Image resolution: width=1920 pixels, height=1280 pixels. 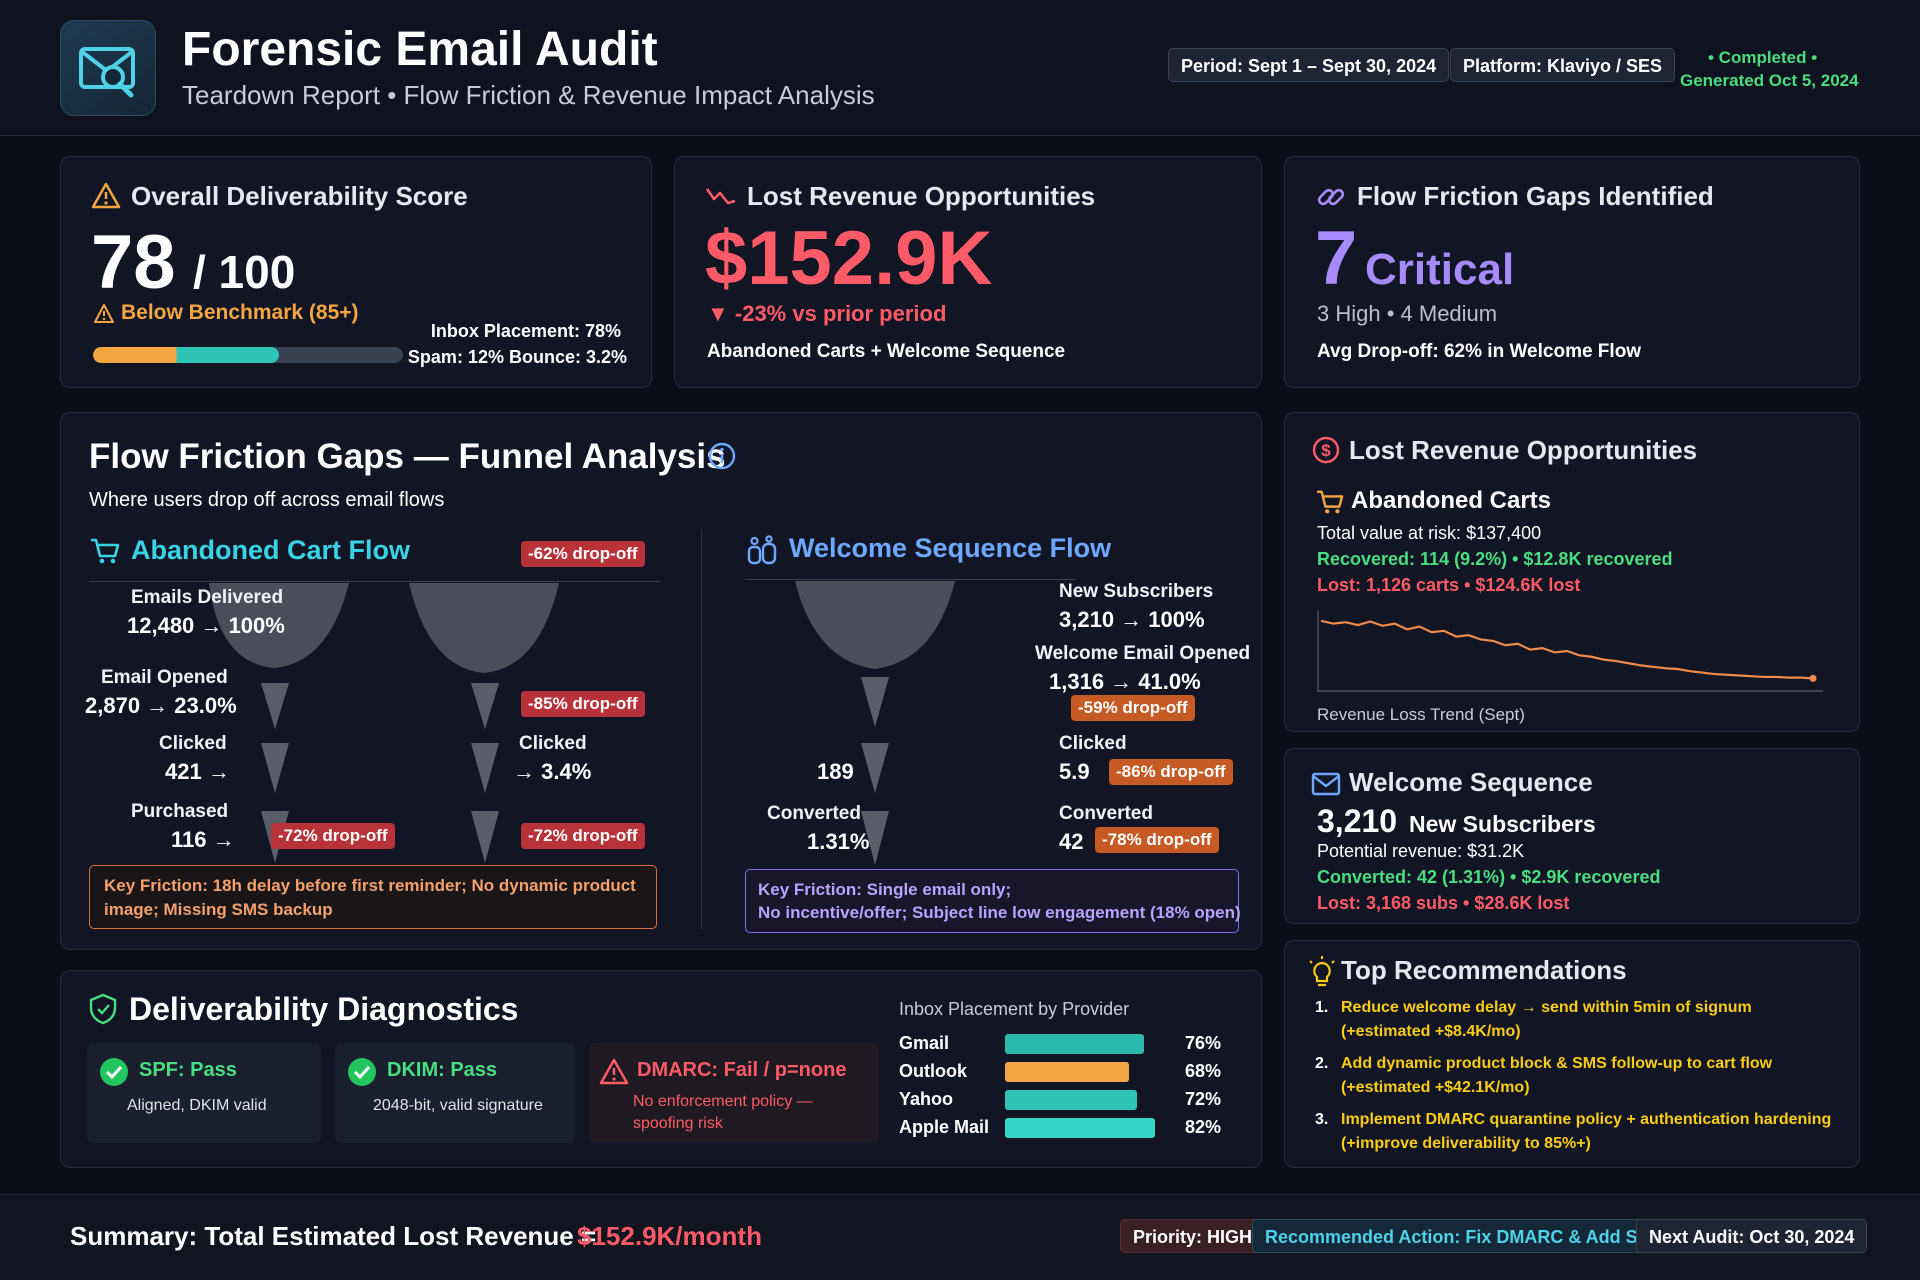 What do you see at coordinates (1465, 1236) in the screenshot?
I see `recommended-action-badge: Recommended Action: Fix DMARC & Add SMS` at bounding box center [1465, 1236].